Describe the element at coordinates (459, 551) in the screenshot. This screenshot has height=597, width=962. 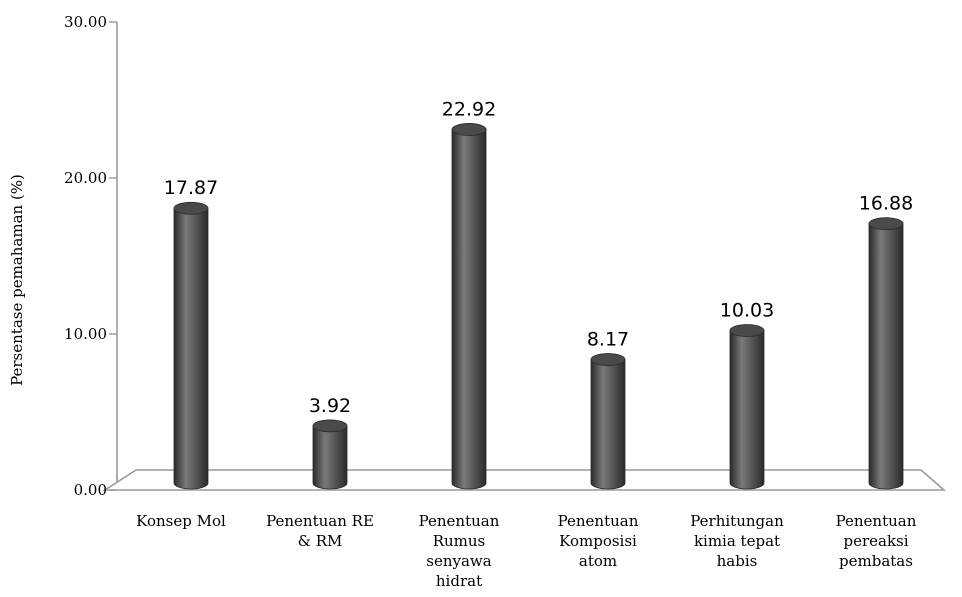
I see `category-label: Penentuan Rumus senyawa hidrat` at that location.